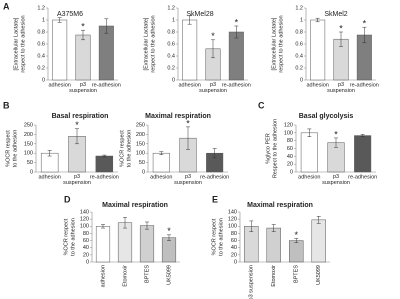  Describe the element at coordinates (6, 6) in the screenshot. I see `panel-label: A` at that location.